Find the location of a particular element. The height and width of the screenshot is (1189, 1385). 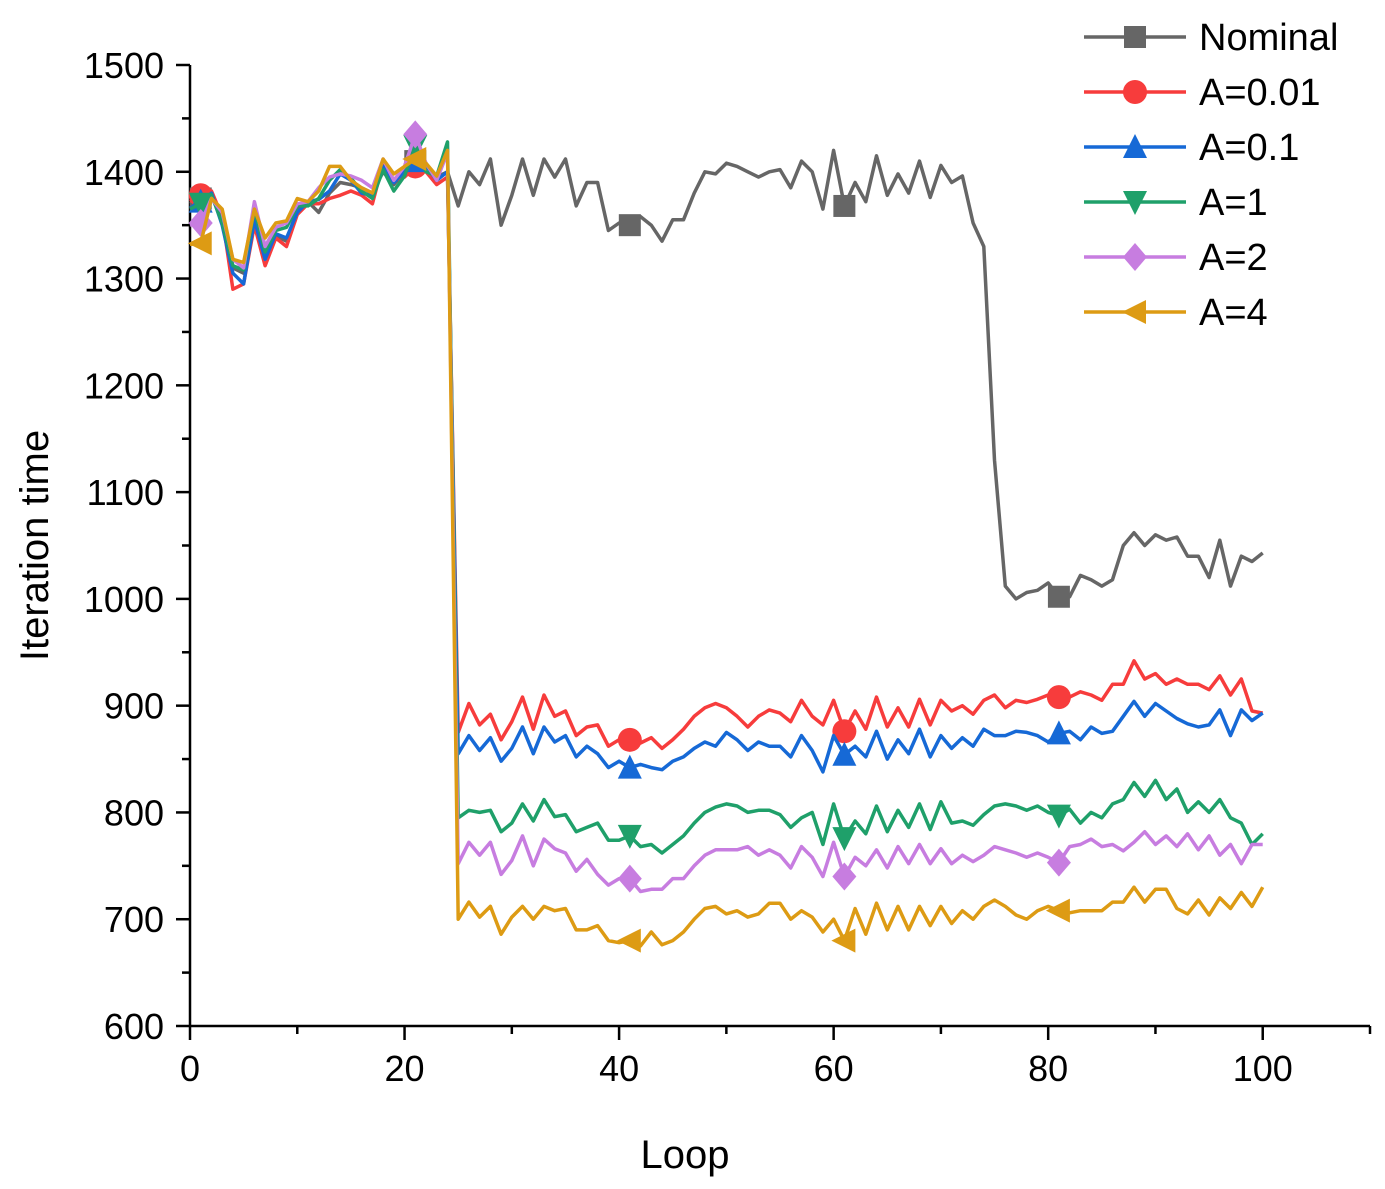

y-tick-label: 1300 is located at coordinates (124, 279).